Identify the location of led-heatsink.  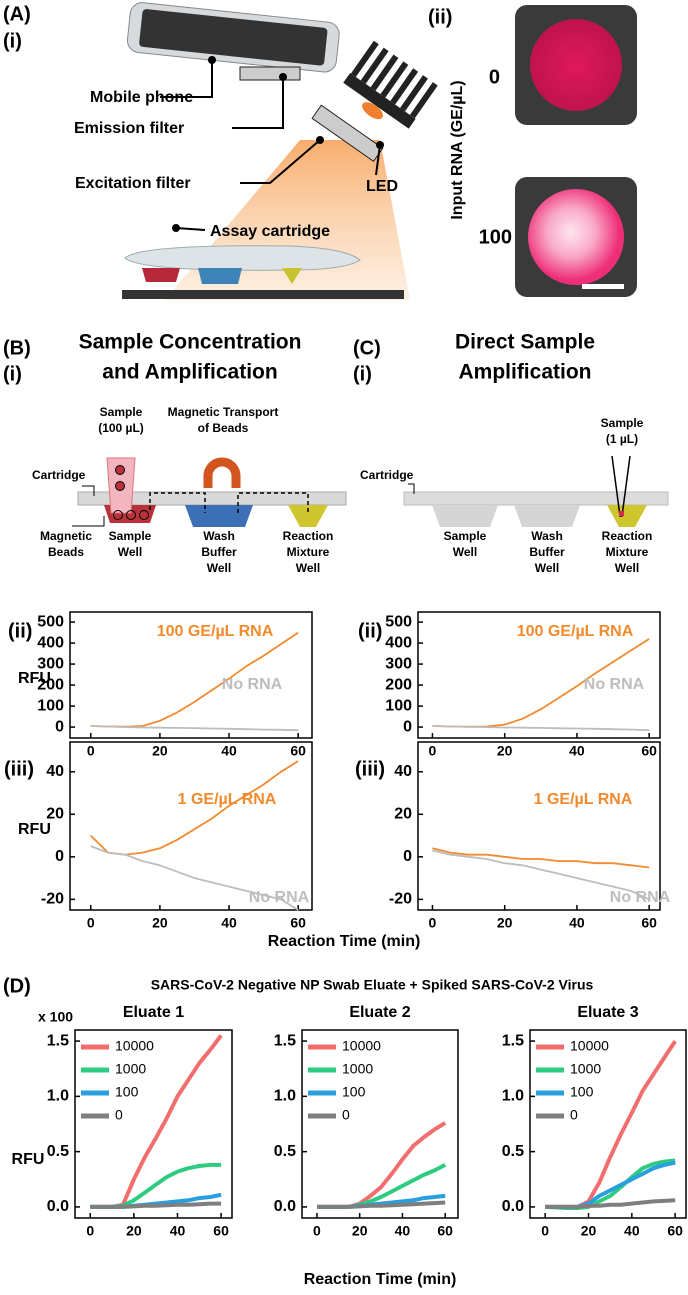
(390, 84).